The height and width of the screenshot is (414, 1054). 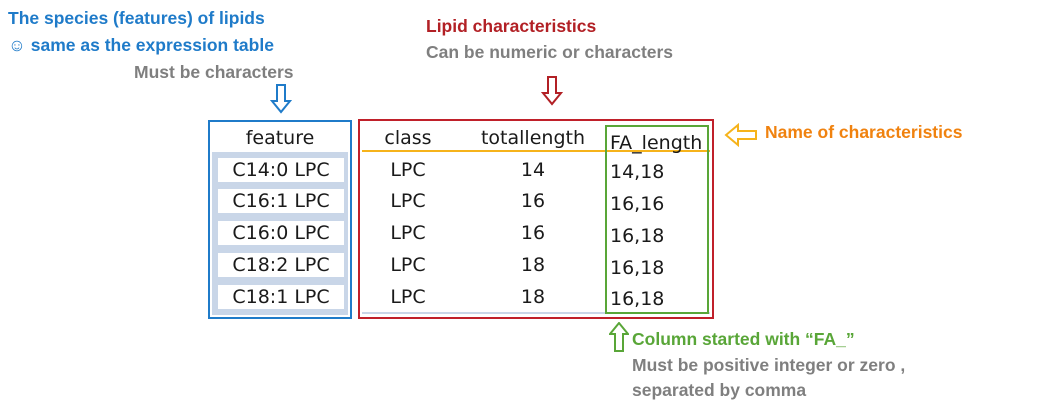 What do you see at coordinates (136, 18) in the screenshot?
I see `features-title: The species (features) of lipids` at bounding box center [136, 18].